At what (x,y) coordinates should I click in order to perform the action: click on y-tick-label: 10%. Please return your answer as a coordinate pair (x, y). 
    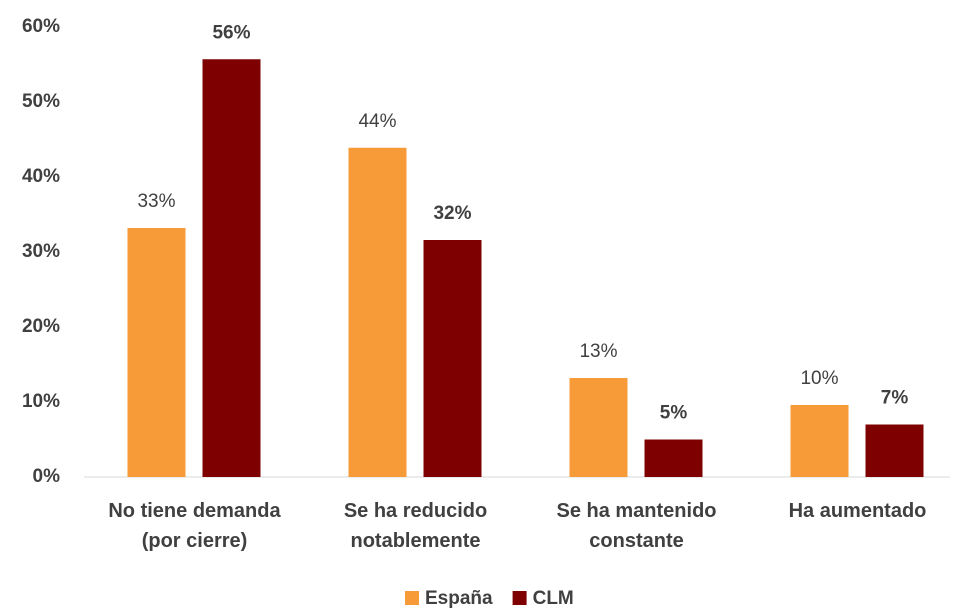
    Looking at the image, I should click on (41, 401).